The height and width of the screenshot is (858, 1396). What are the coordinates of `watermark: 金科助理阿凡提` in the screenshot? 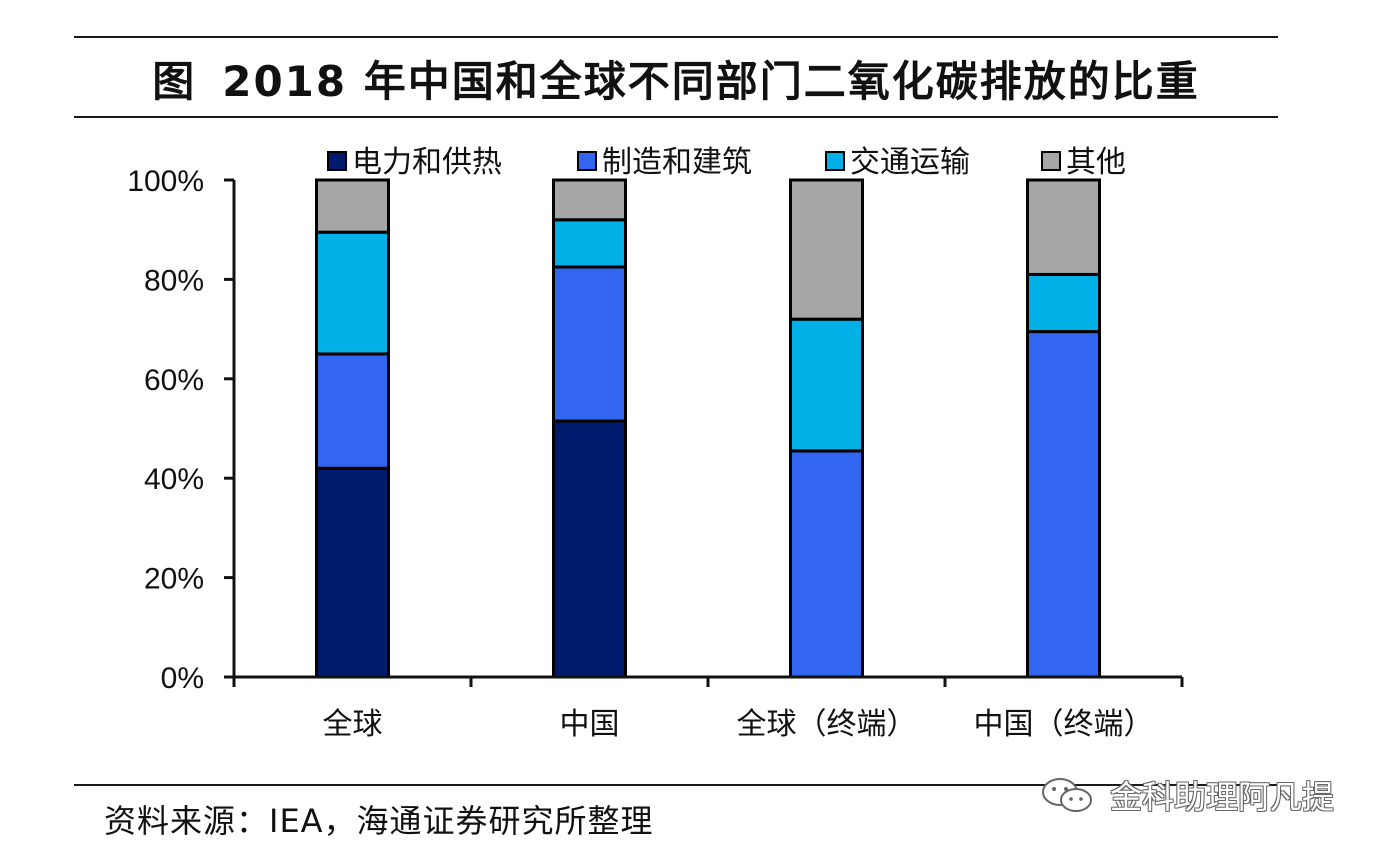 It's located at (1187, 795).